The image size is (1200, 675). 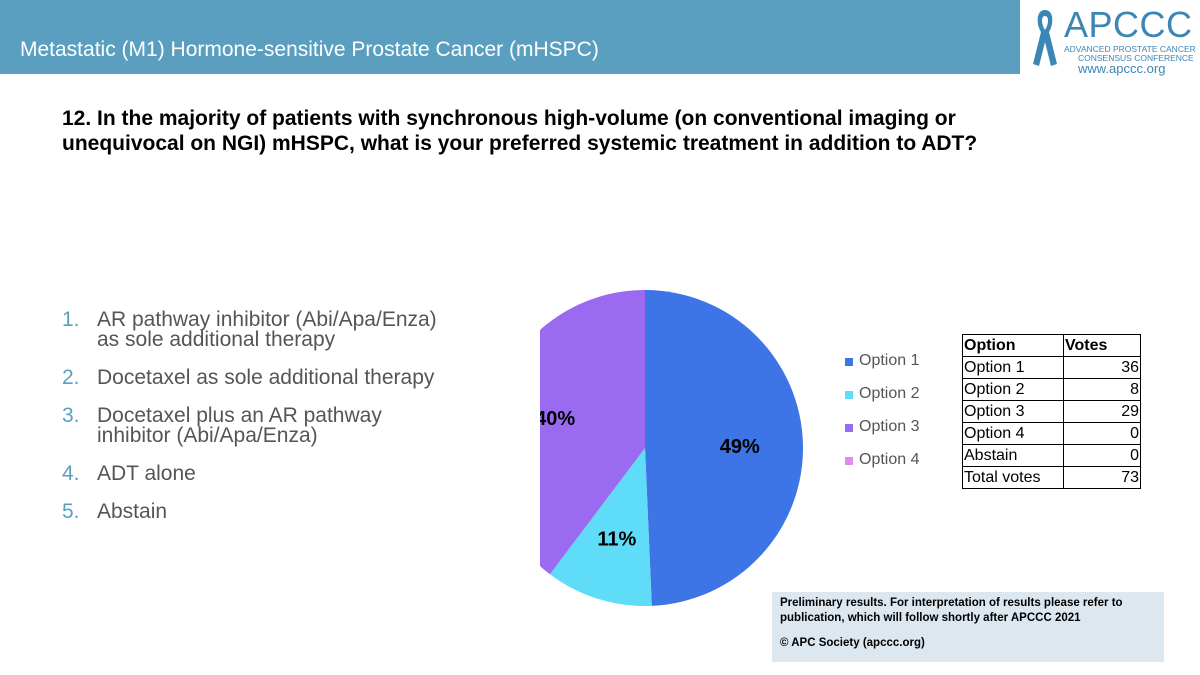 I want to click on legend-label: Option 1, so click(x=889, y=360).